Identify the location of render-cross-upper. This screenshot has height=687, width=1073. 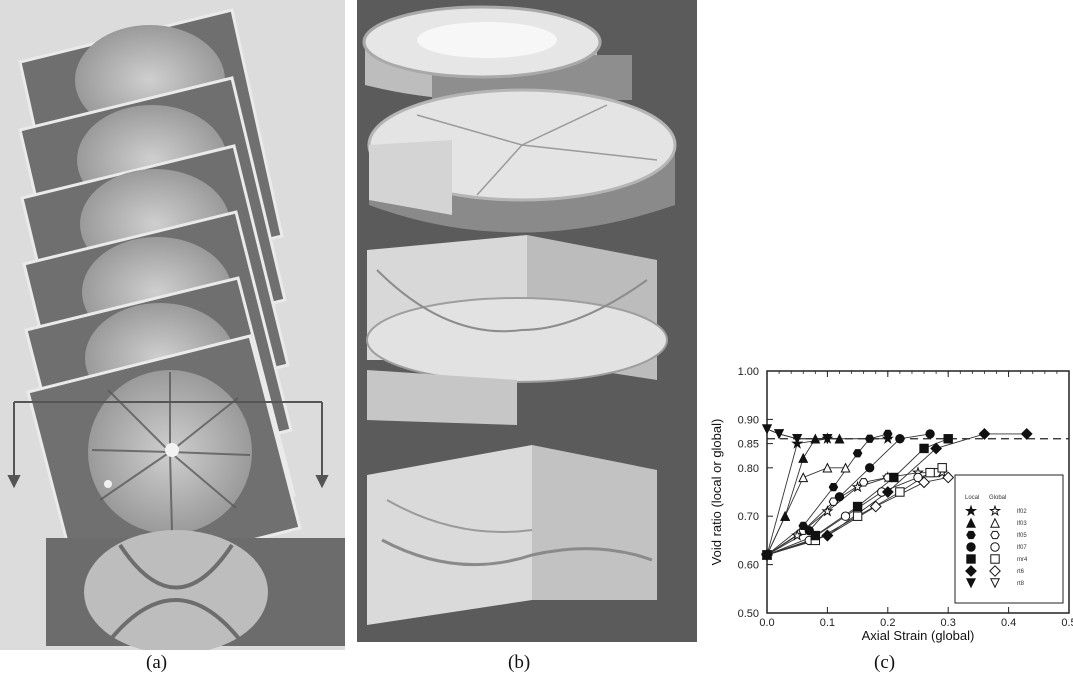
(517, 330).